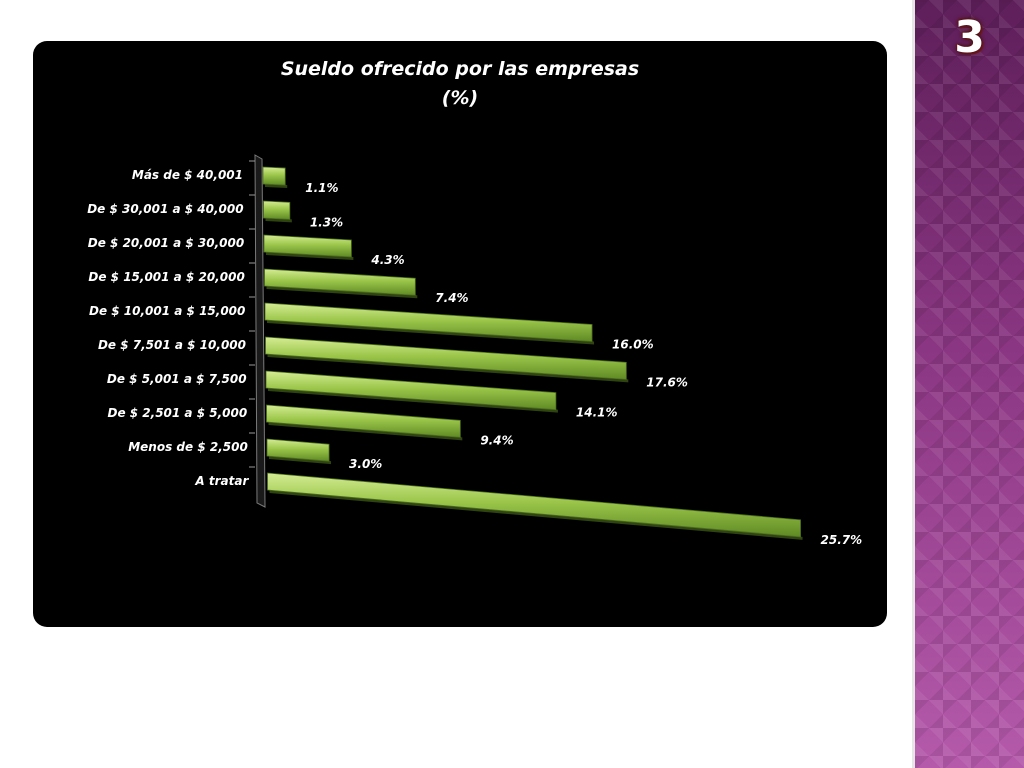 The height and width of the screenshot is (768, 1024). I want to click on value-label: 3.0%, so click(365, 464).